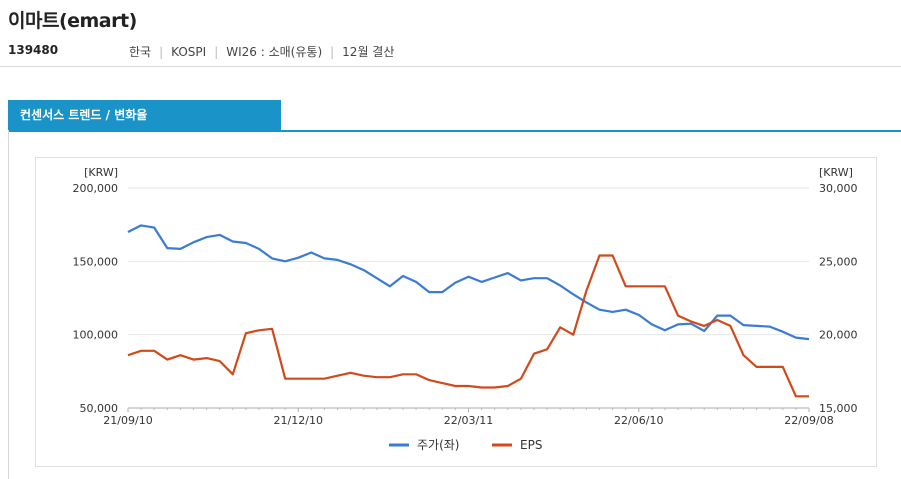  What do you see at coordinates (274, 52) in the screenshot?
I see `sector: WI26 : 소매(유통)` at bounding box center [274, 52].